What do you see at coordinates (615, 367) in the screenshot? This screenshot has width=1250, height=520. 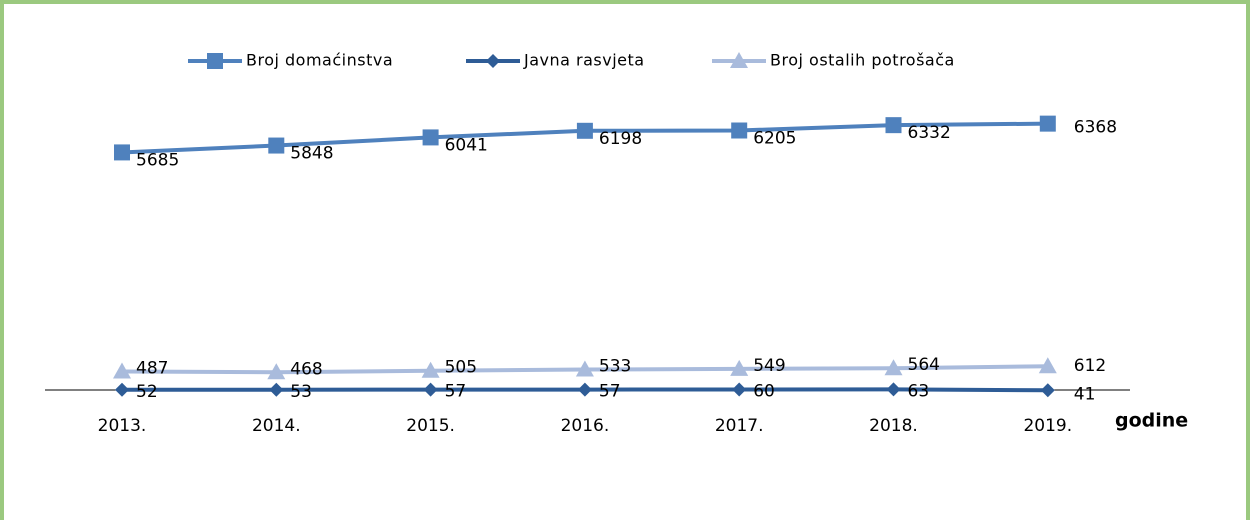 I see `data-label: 533` at bounding box center [615, 367].